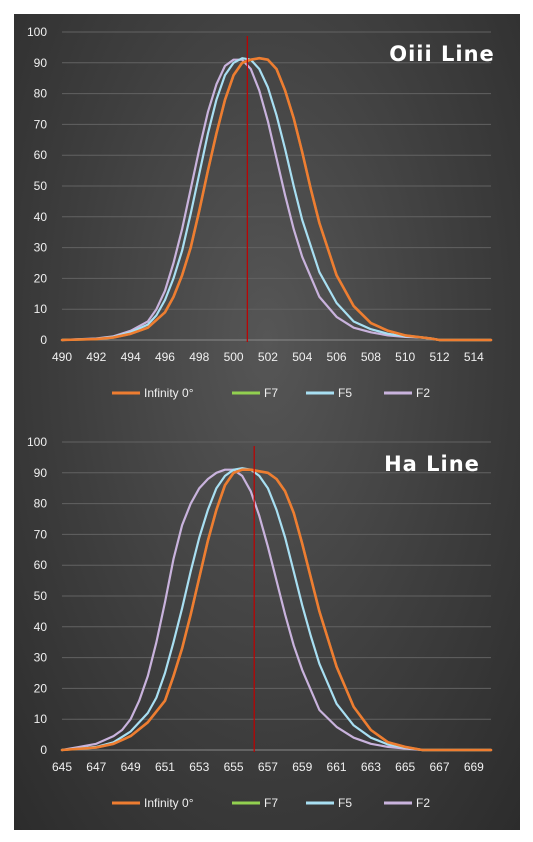 The image size is (533, 842). Describe the element at coordinates (131, 767) in the screenshot. I see `x-tick-label: 649` at that location.